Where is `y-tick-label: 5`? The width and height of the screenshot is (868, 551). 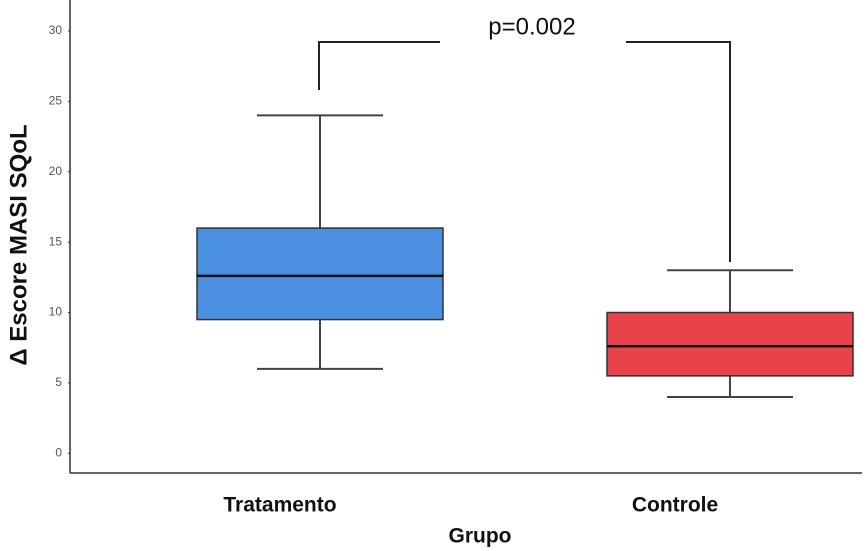 y-tick-label: 5 is located at coordinates (58, 382).